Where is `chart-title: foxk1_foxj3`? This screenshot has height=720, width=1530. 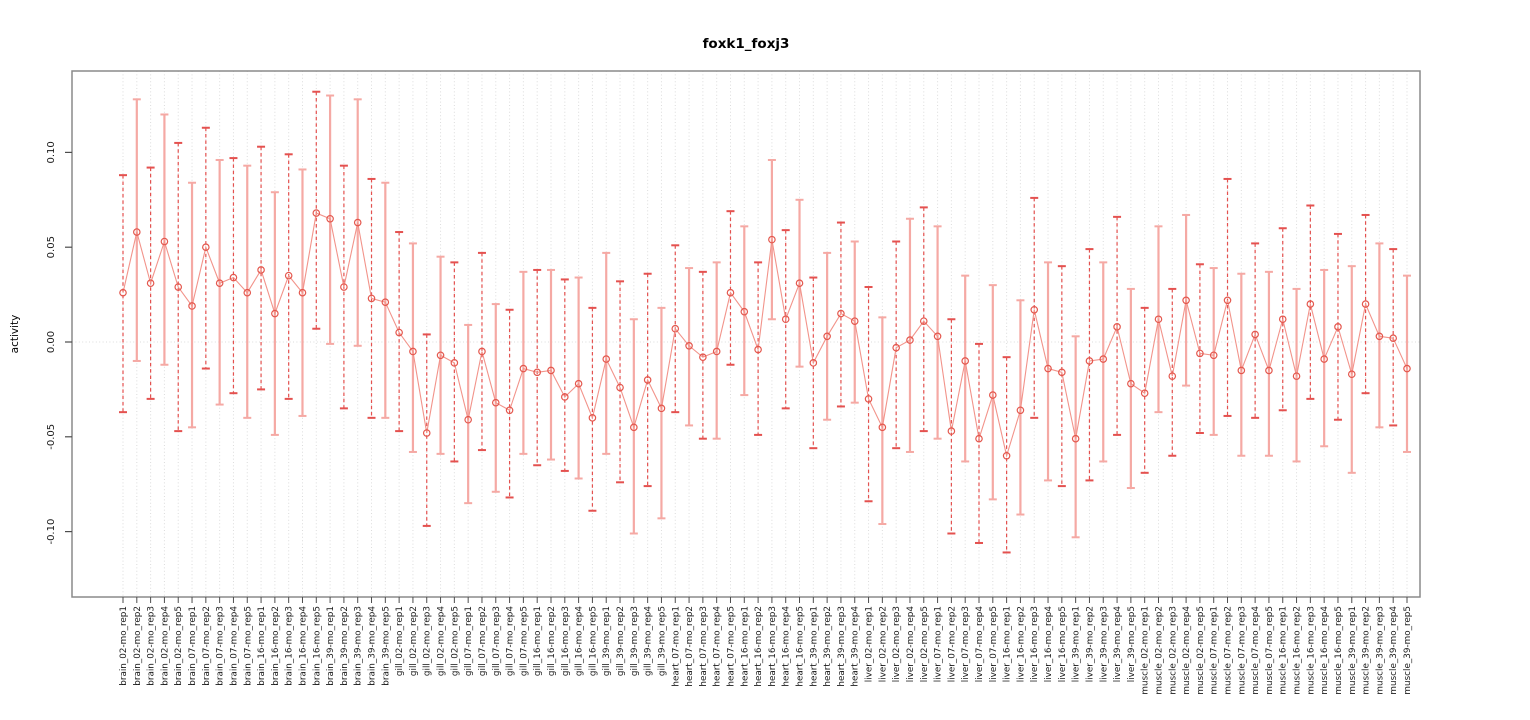
chart-title: foxk1_foxj3 is located at coordinates (746, 44).